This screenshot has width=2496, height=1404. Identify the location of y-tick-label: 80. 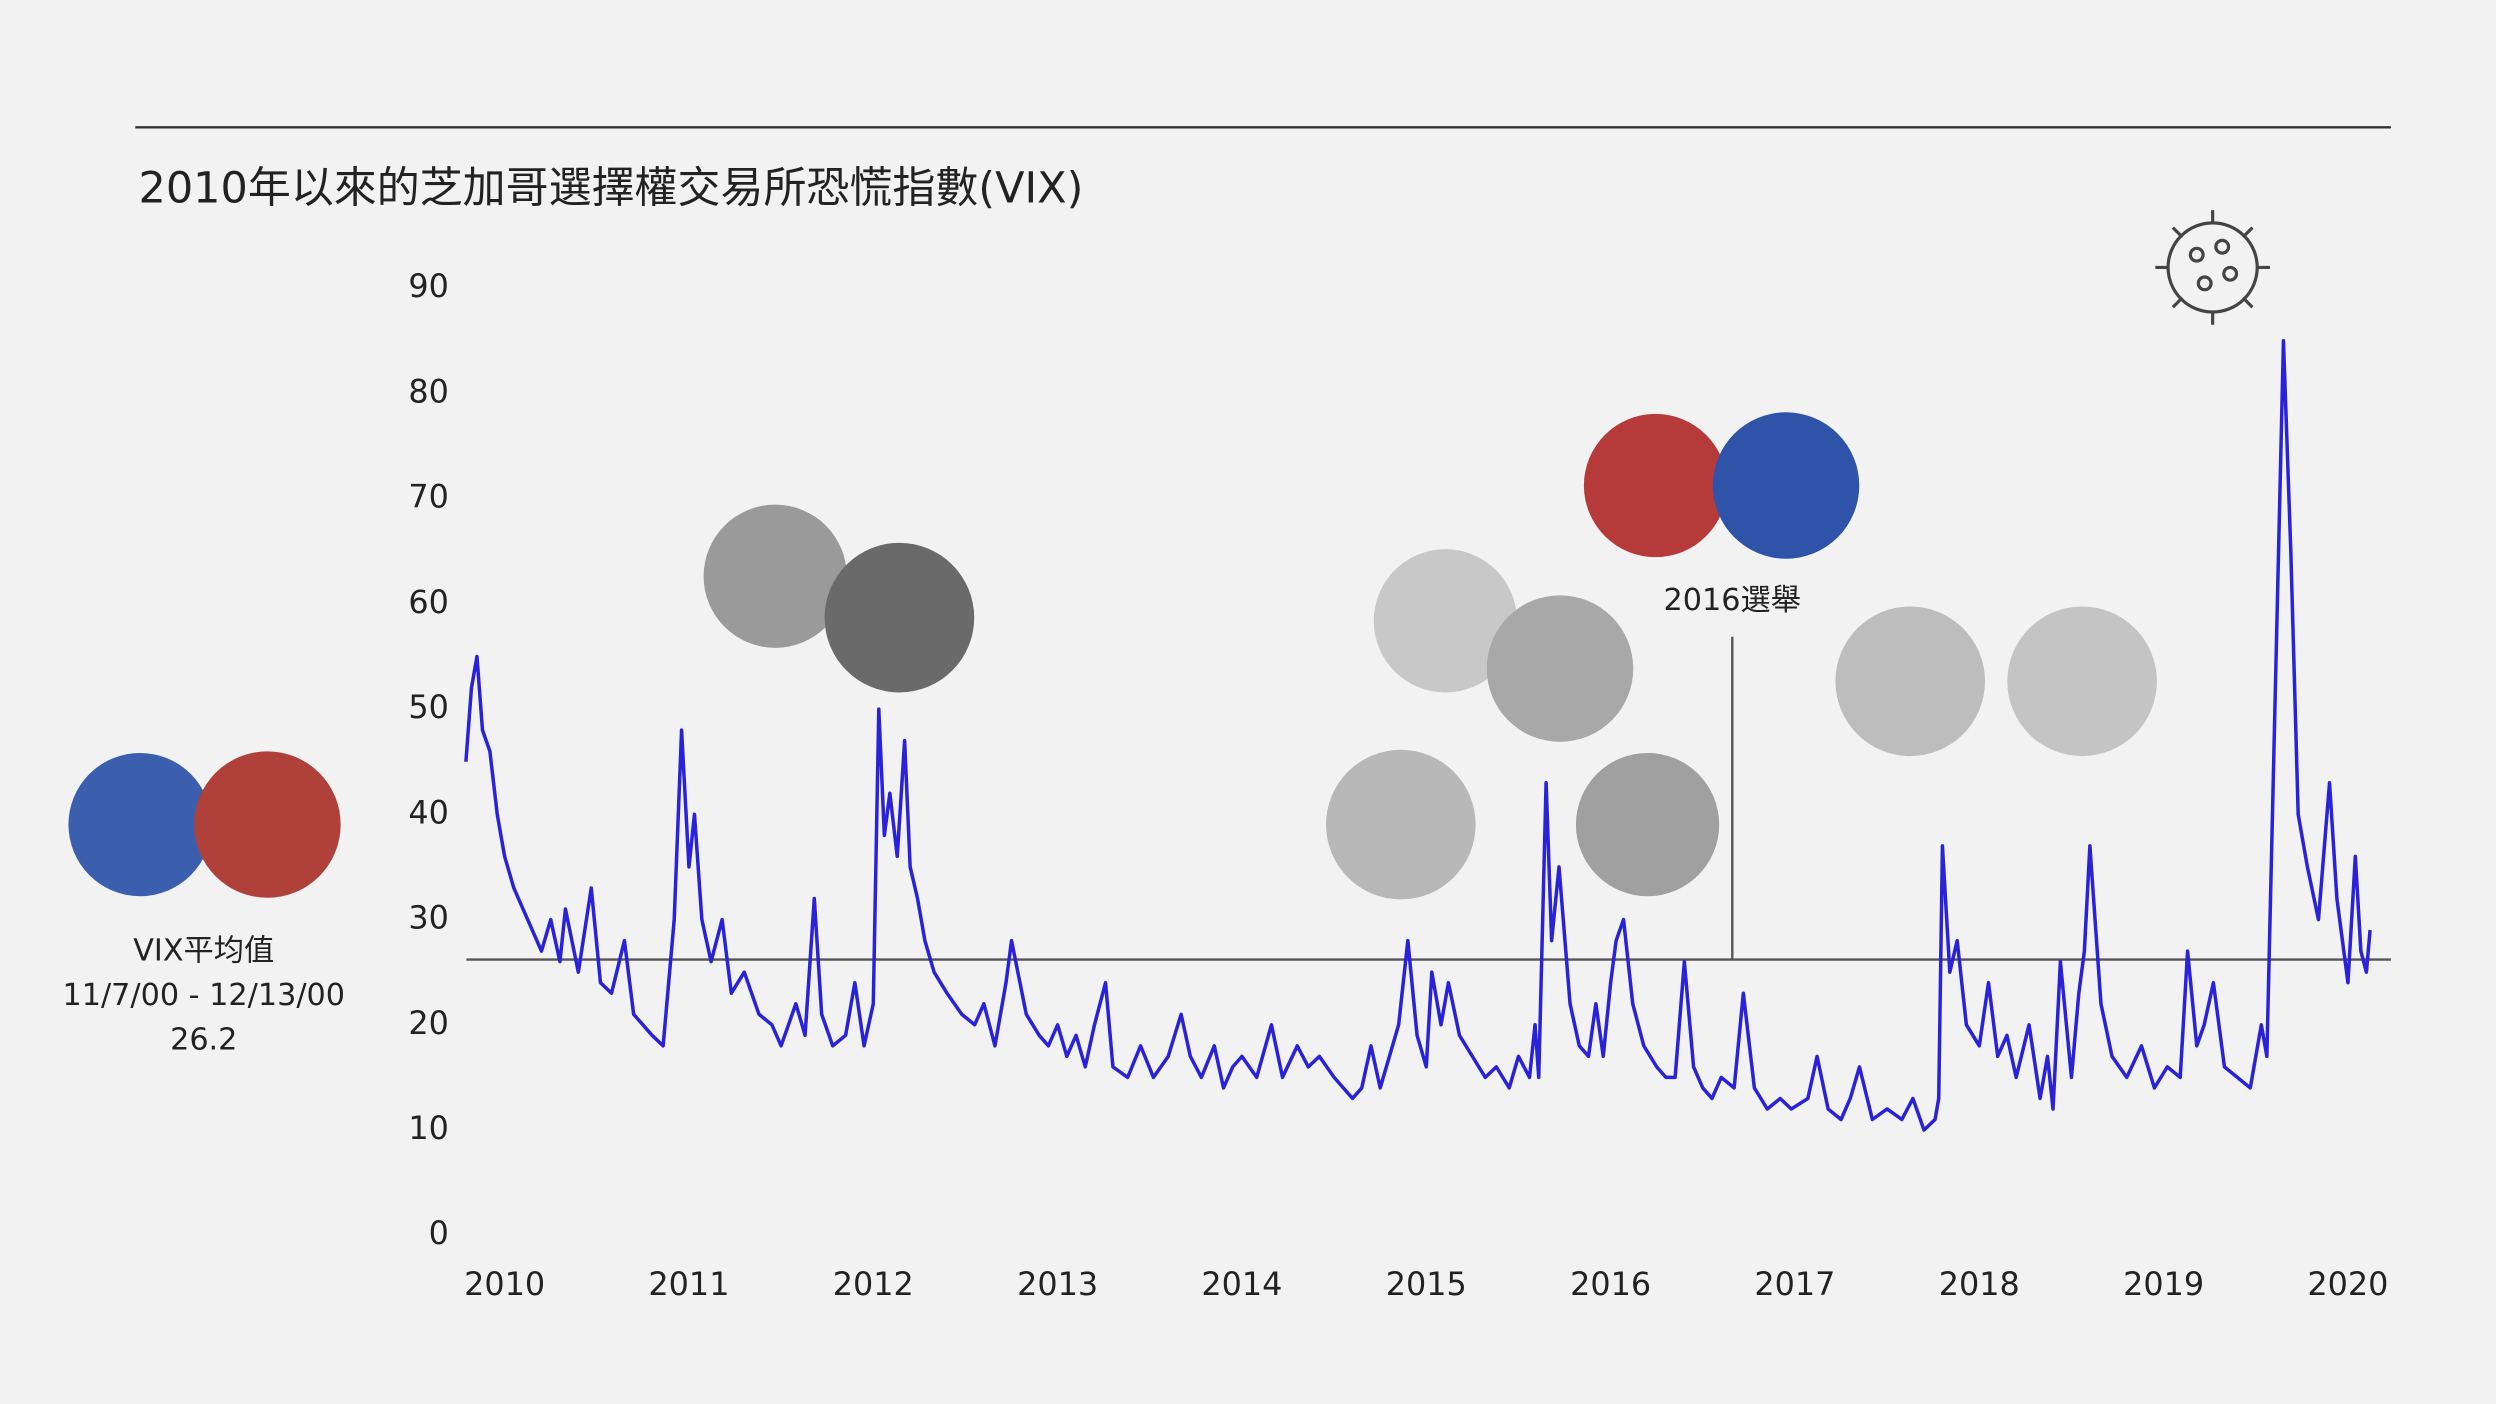
(428, 391).